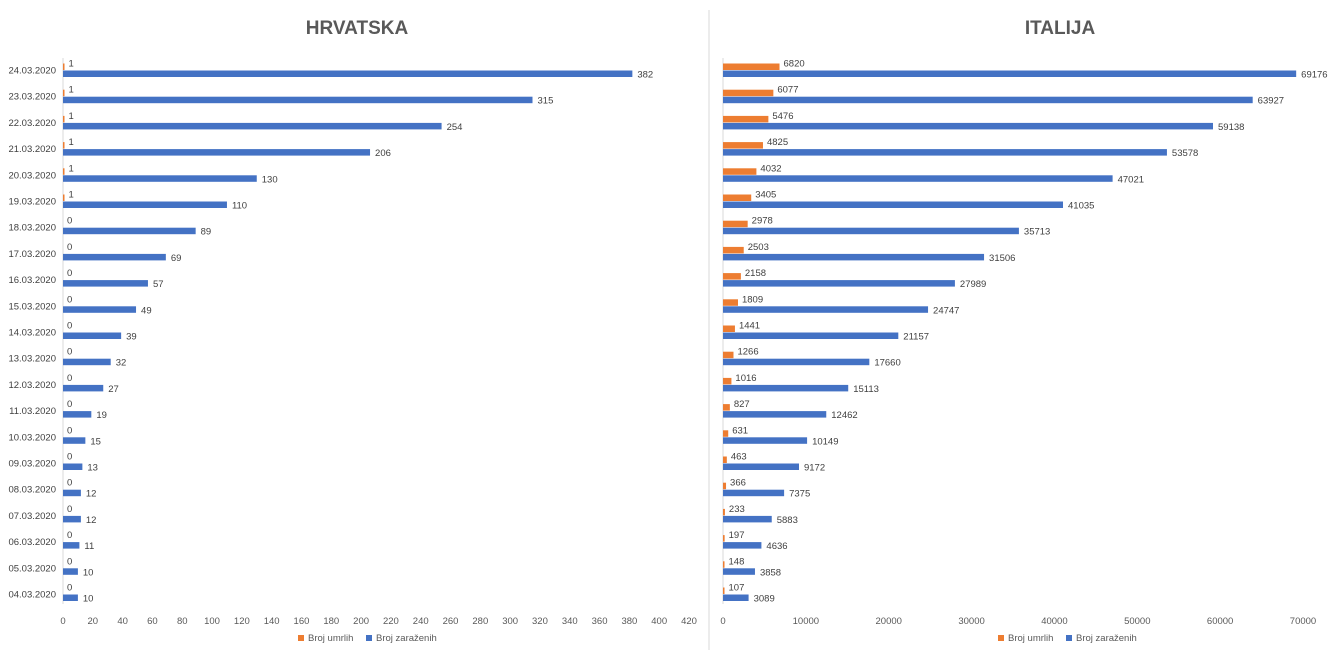 Image resolution: width=1332 pixels, height=652 pixels. What do you see at coordinates (659, 621) in the screenshot?
I see `x-tick-label: 400` at bounding box center [659, 621].